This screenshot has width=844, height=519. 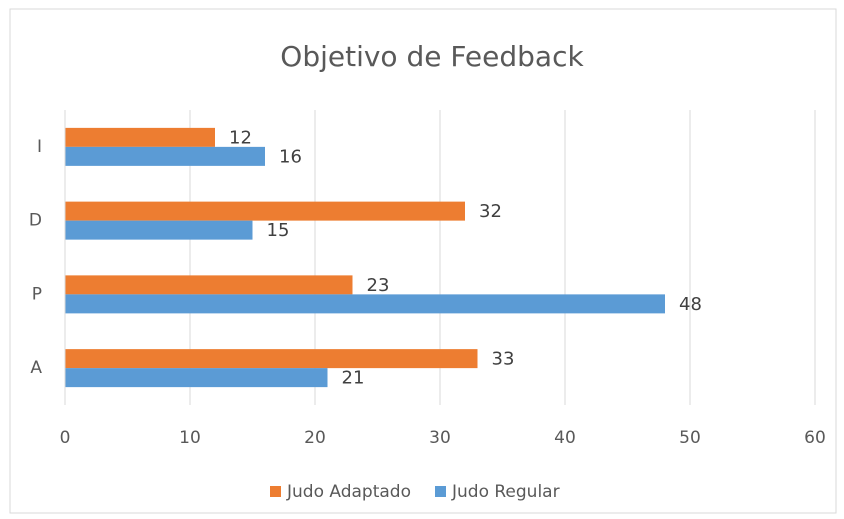 I want to click on value-label: 23, so click(x=378, y=285).